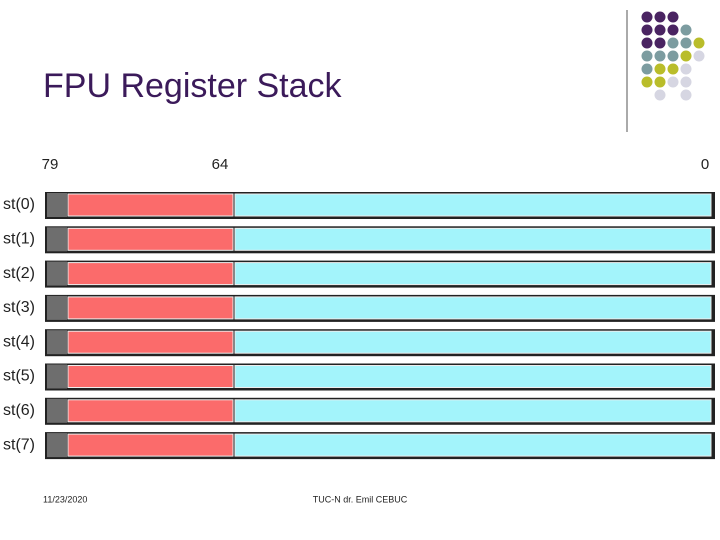 This screenshot has height=540, width=720. I want to click on register-label: st(3), so click(19, 307).